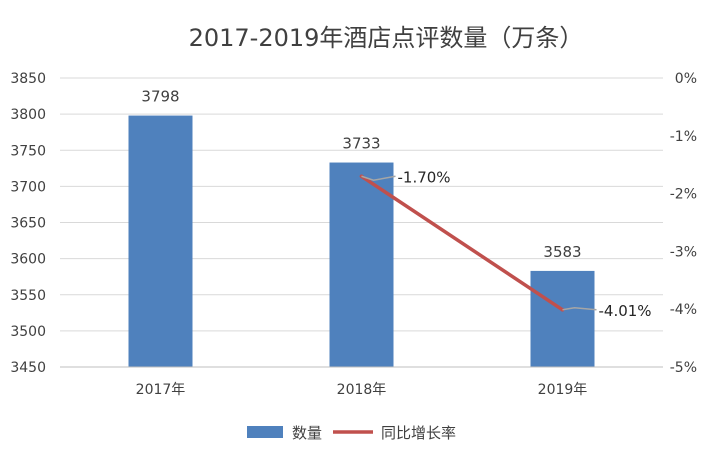  Describe the element at coordinates (351, 433) in the screenshot. I see `legend: 数量 同比增长率` at that location.